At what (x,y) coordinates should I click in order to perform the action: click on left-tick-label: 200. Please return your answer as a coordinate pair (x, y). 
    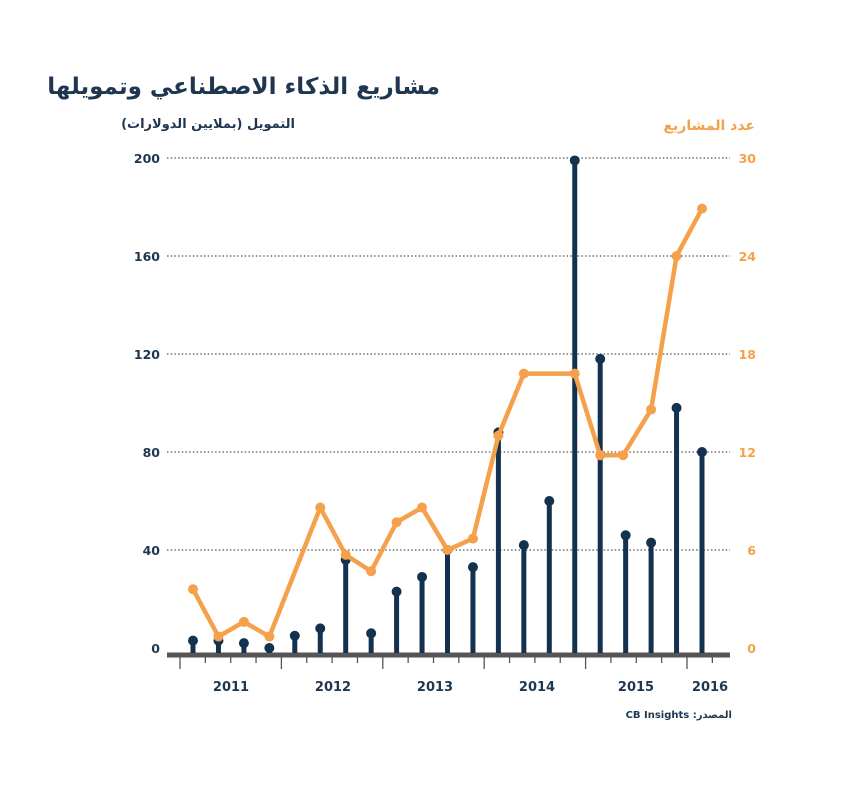
    Looking at the image, I should click on (147, 158).